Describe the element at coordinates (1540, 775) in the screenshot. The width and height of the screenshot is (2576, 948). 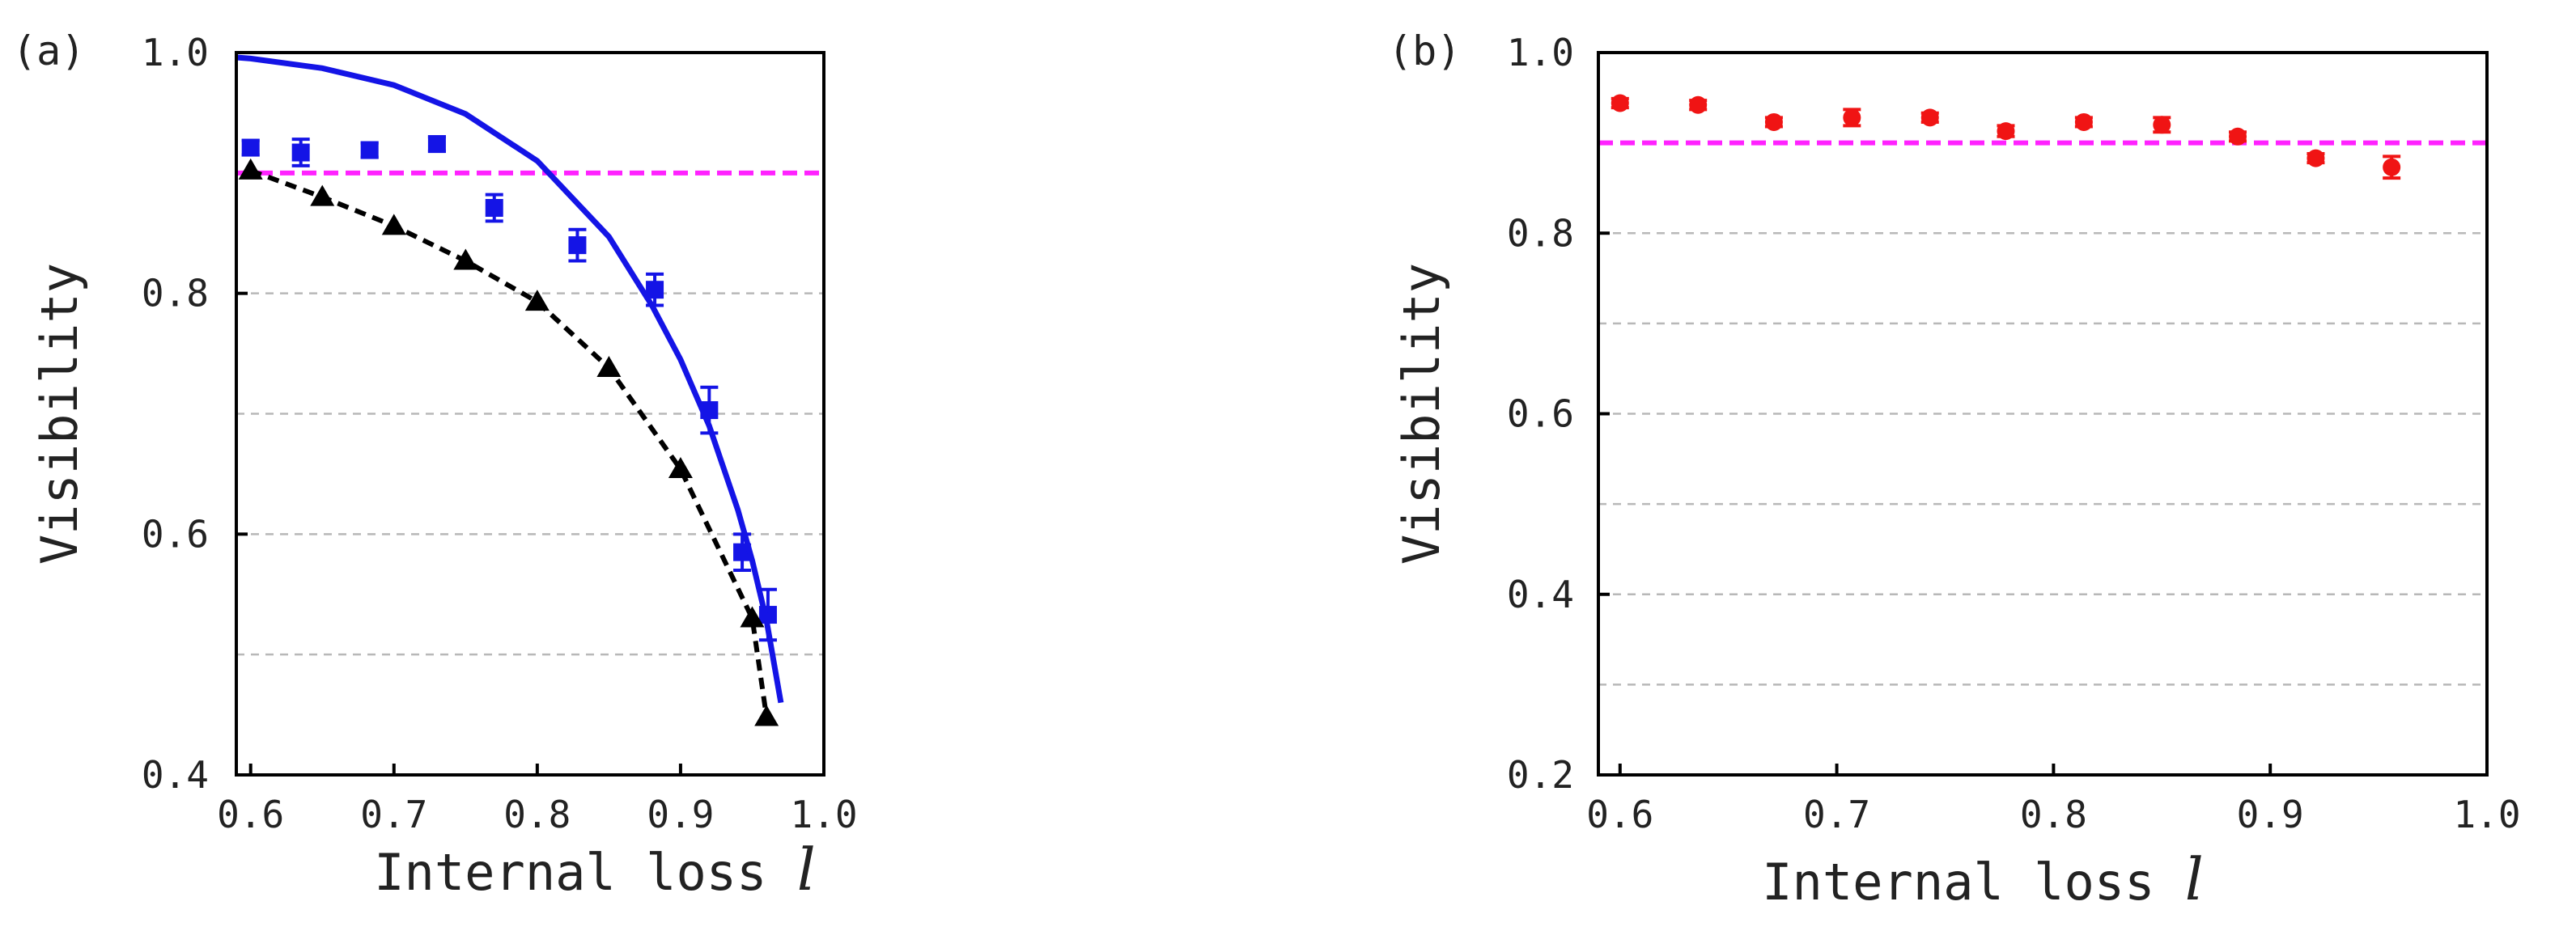
I see `y-tick-label: 0.2` at that location.